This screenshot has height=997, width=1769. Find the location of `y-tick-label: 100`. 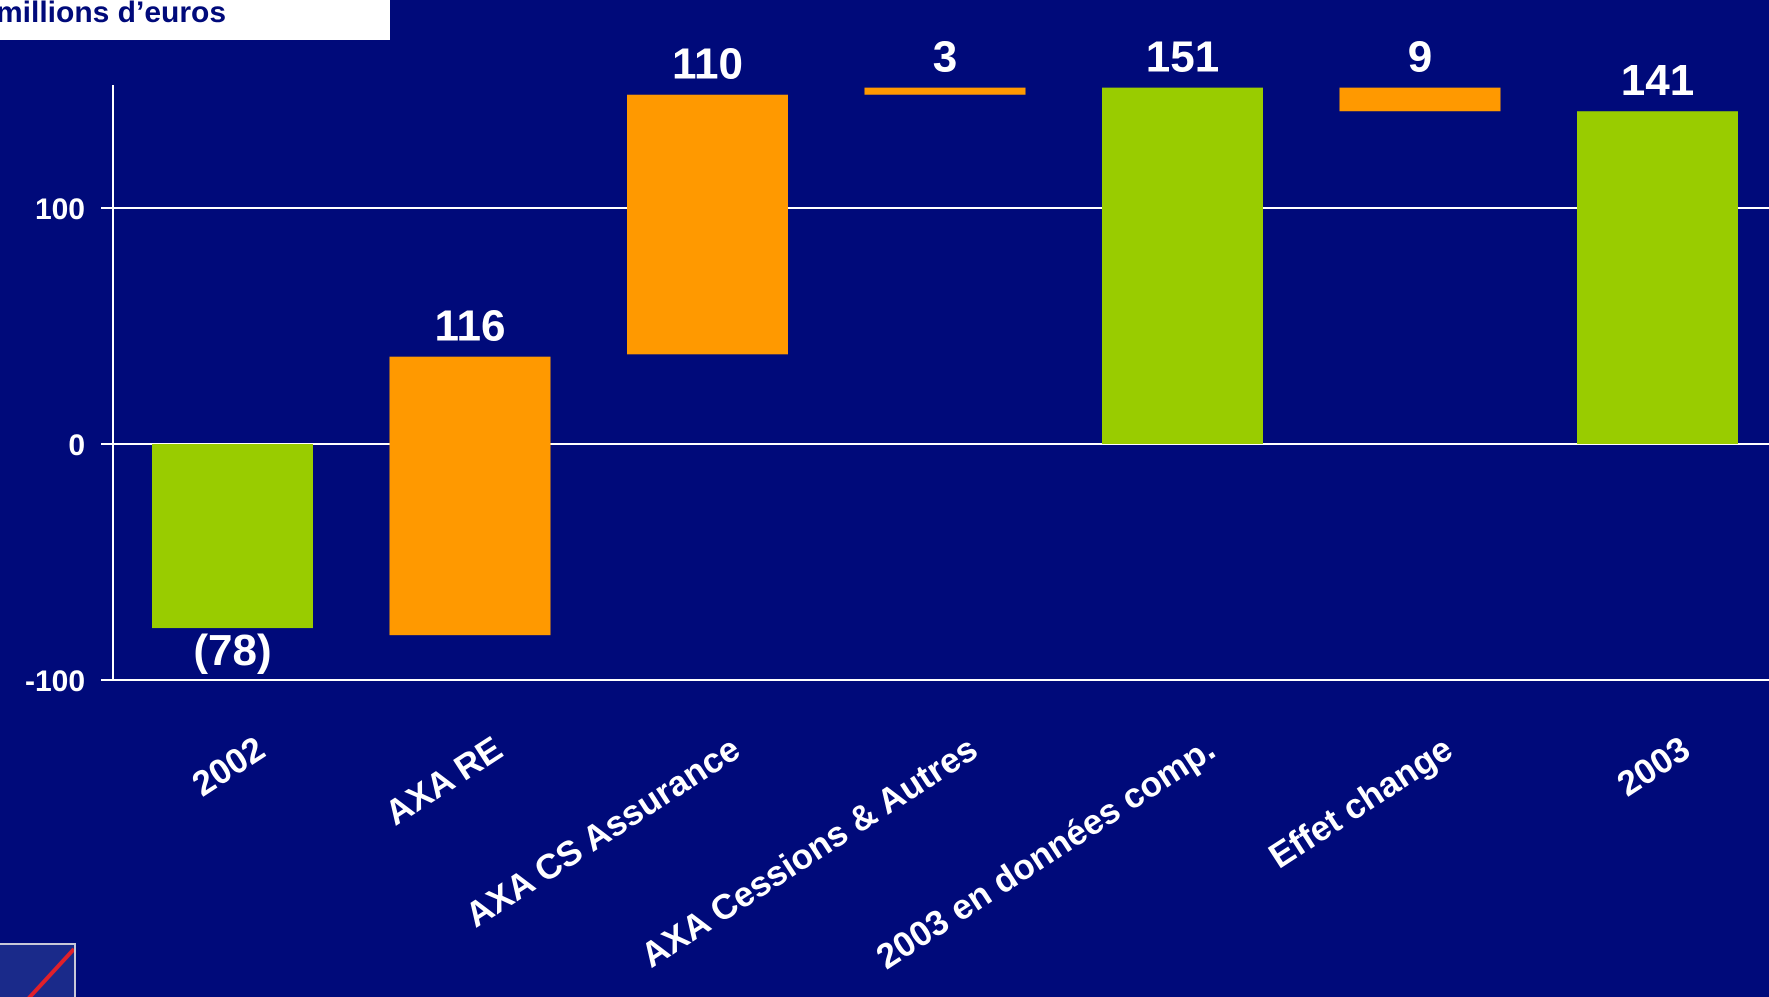

y-tick-label: 100 is located at coordinates (60, 209).